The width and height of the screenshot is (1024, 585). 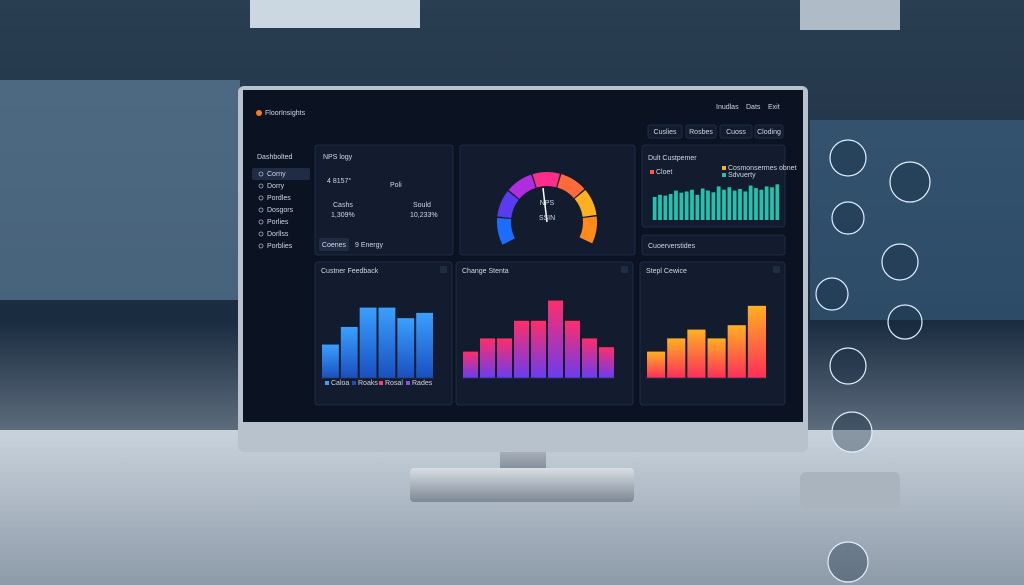 I want to click on gauge, so click(x=547, y=208).